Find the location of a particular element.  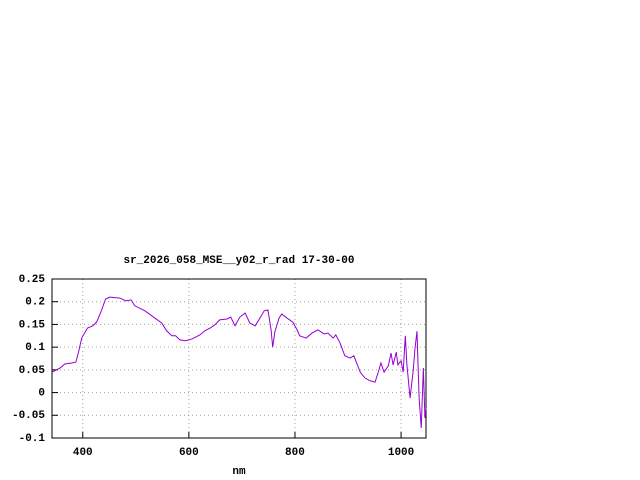

y-tick-label: 0.05 is located at coordinates (32, 371).